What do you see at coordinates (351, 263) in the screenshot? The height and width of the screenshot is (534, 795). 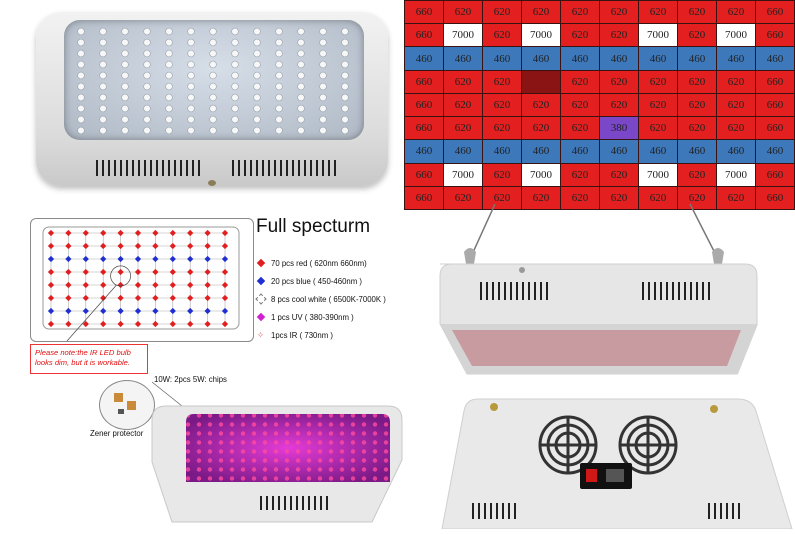 I see `legend-item: 70 pcs red ( 620nm 660nm)` at bounding box center [351, 263].